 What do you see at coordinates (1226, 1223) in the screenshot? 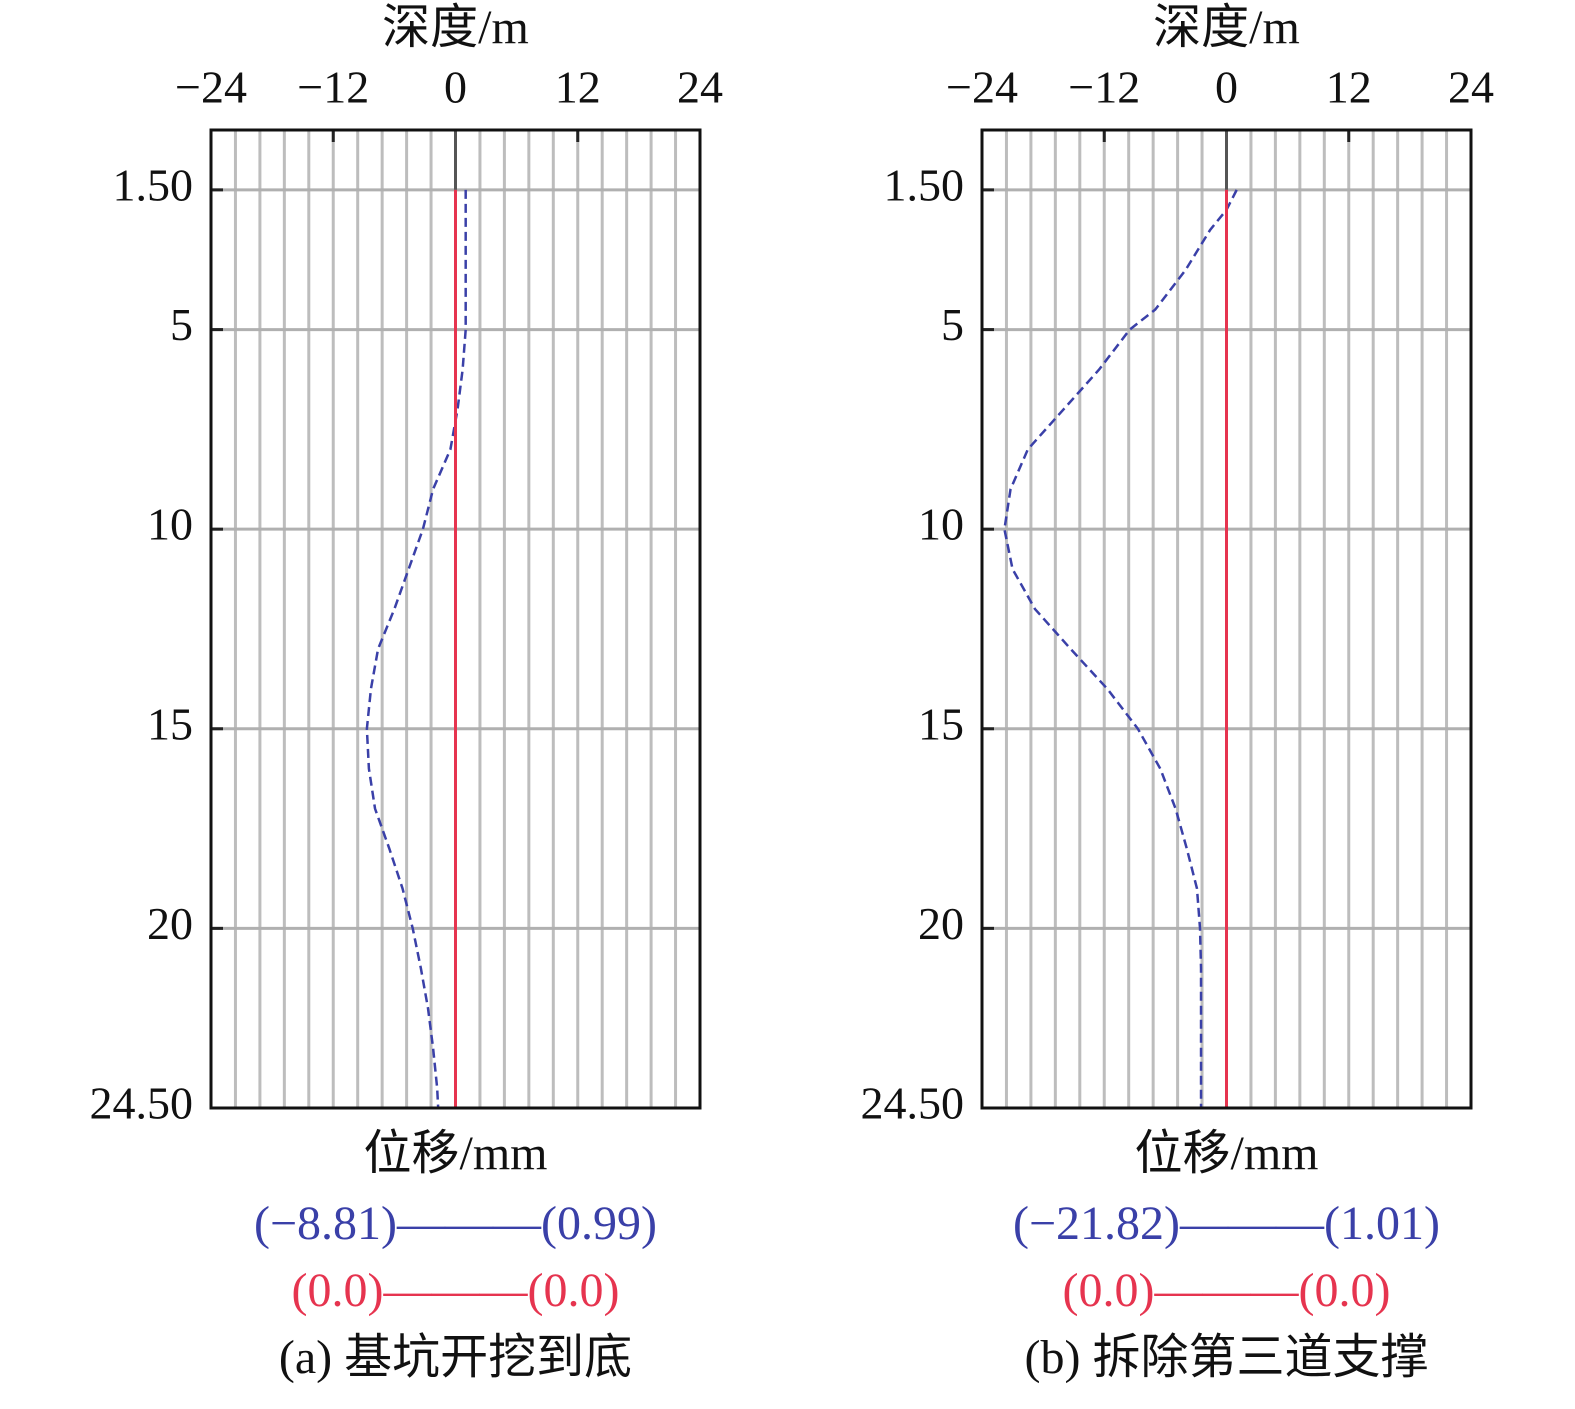
I see `legend-label: (−21.82)———(1.01)` at bounding box center [1226, 1223].